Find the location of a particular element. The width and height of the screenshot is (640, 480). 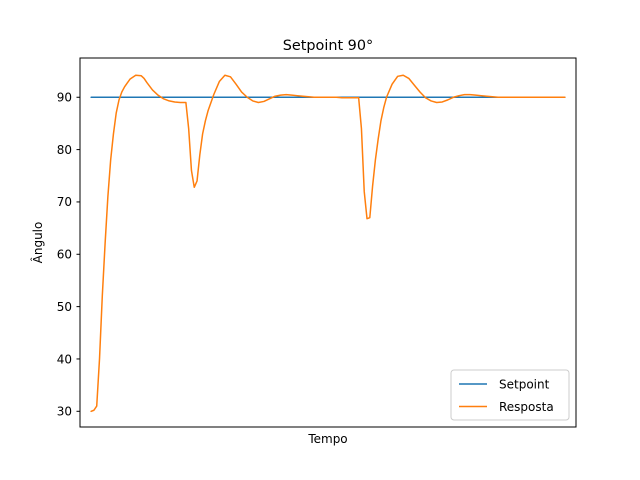

legend-label-setpoint: Setpoint is located at coordinates (524, 385).